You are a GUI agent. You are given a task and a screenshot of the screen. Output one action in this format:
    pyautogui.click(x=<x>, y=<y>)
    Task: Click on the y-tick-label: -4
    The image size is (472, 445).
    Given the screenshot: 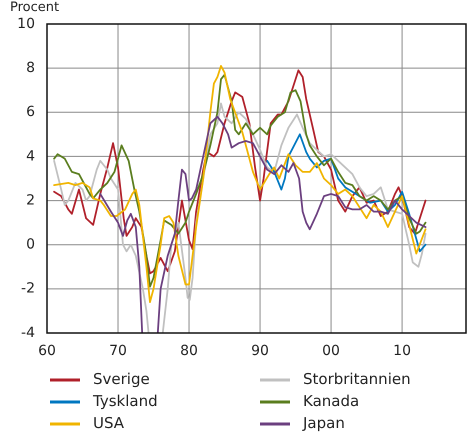 What is the action you would take?
    pyautogui.click(x=28, y=332)
    